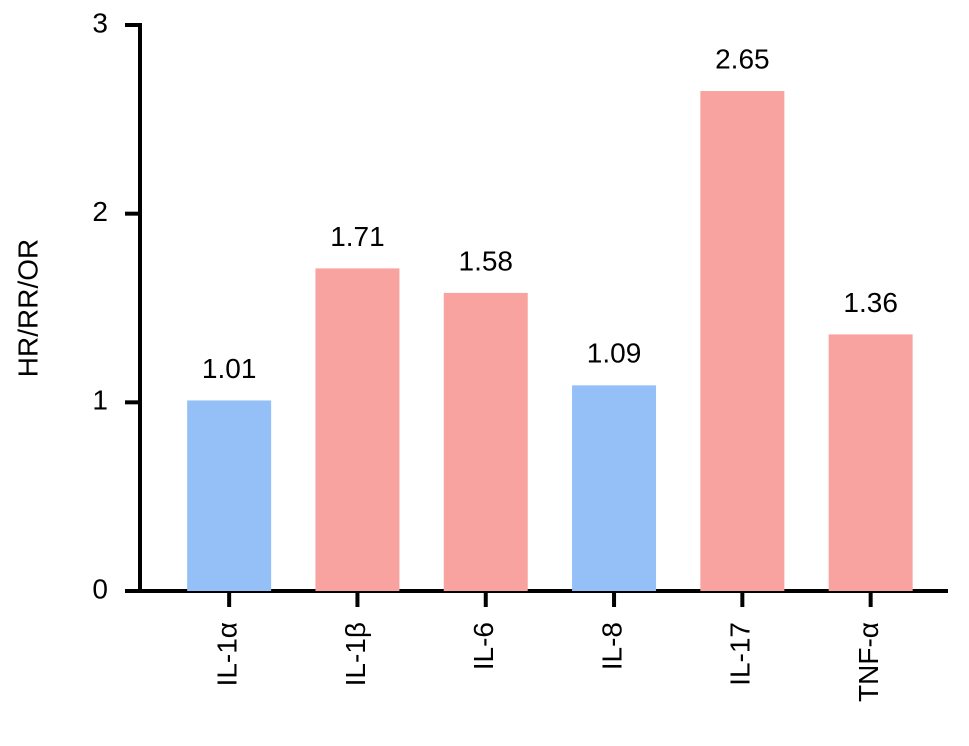 The width and height of the screenshot is (969, 746). I want to click on y-tick-label: 3, so click(100, 22).